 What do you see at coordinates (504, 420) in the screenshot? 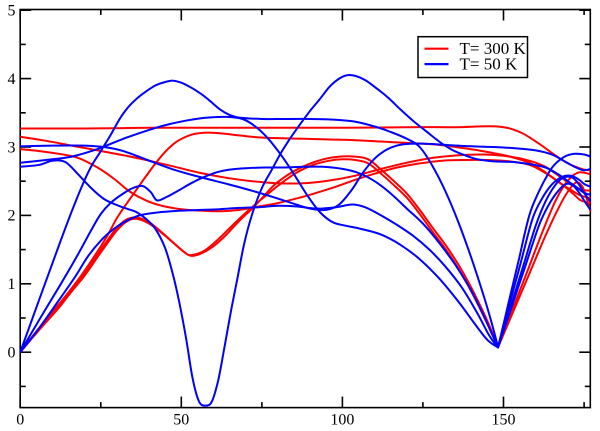
I see `svg-text: 150` at bounding box center [504, 420].